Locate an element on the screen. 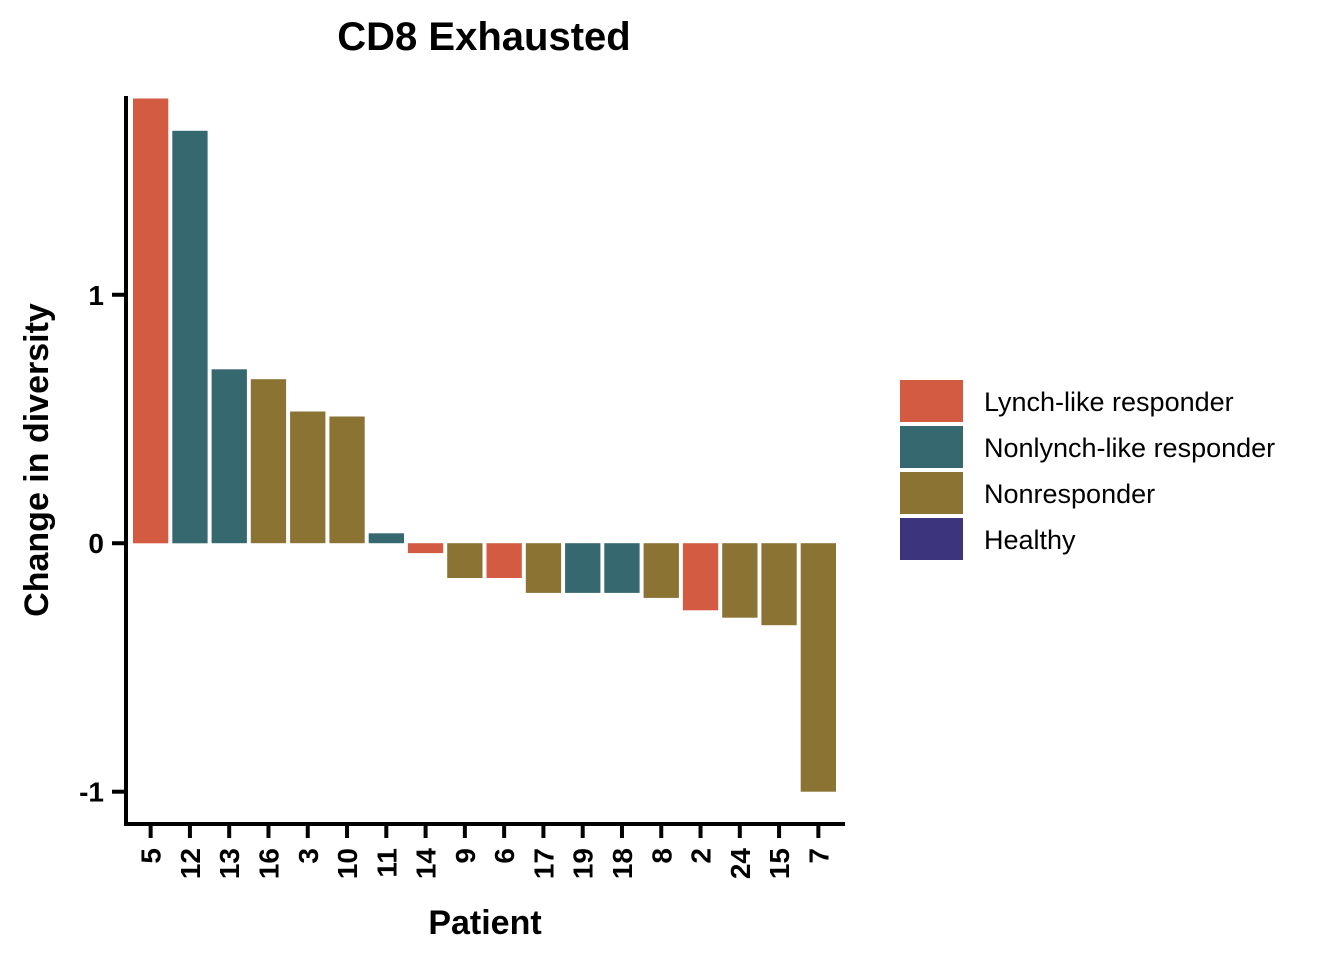 This screenshot has height=960, width=1344. x-tick-label: 13 is located at coordinates (229, 863).